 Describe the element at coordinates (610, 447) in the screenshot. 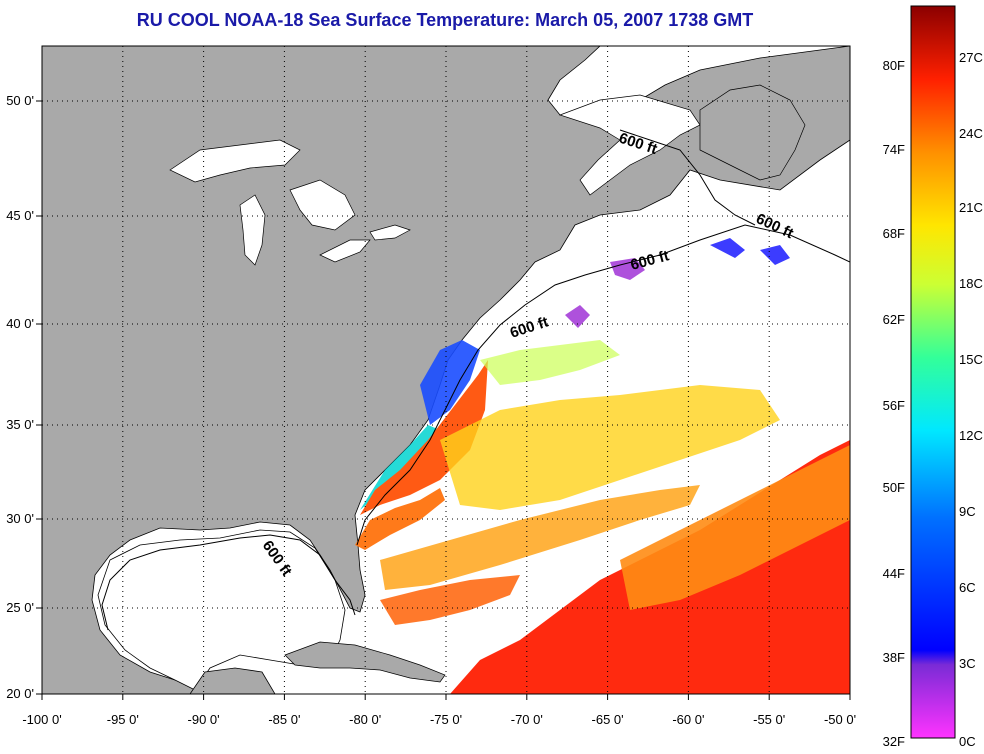

I see `sst-offshore-yellow` at that location.